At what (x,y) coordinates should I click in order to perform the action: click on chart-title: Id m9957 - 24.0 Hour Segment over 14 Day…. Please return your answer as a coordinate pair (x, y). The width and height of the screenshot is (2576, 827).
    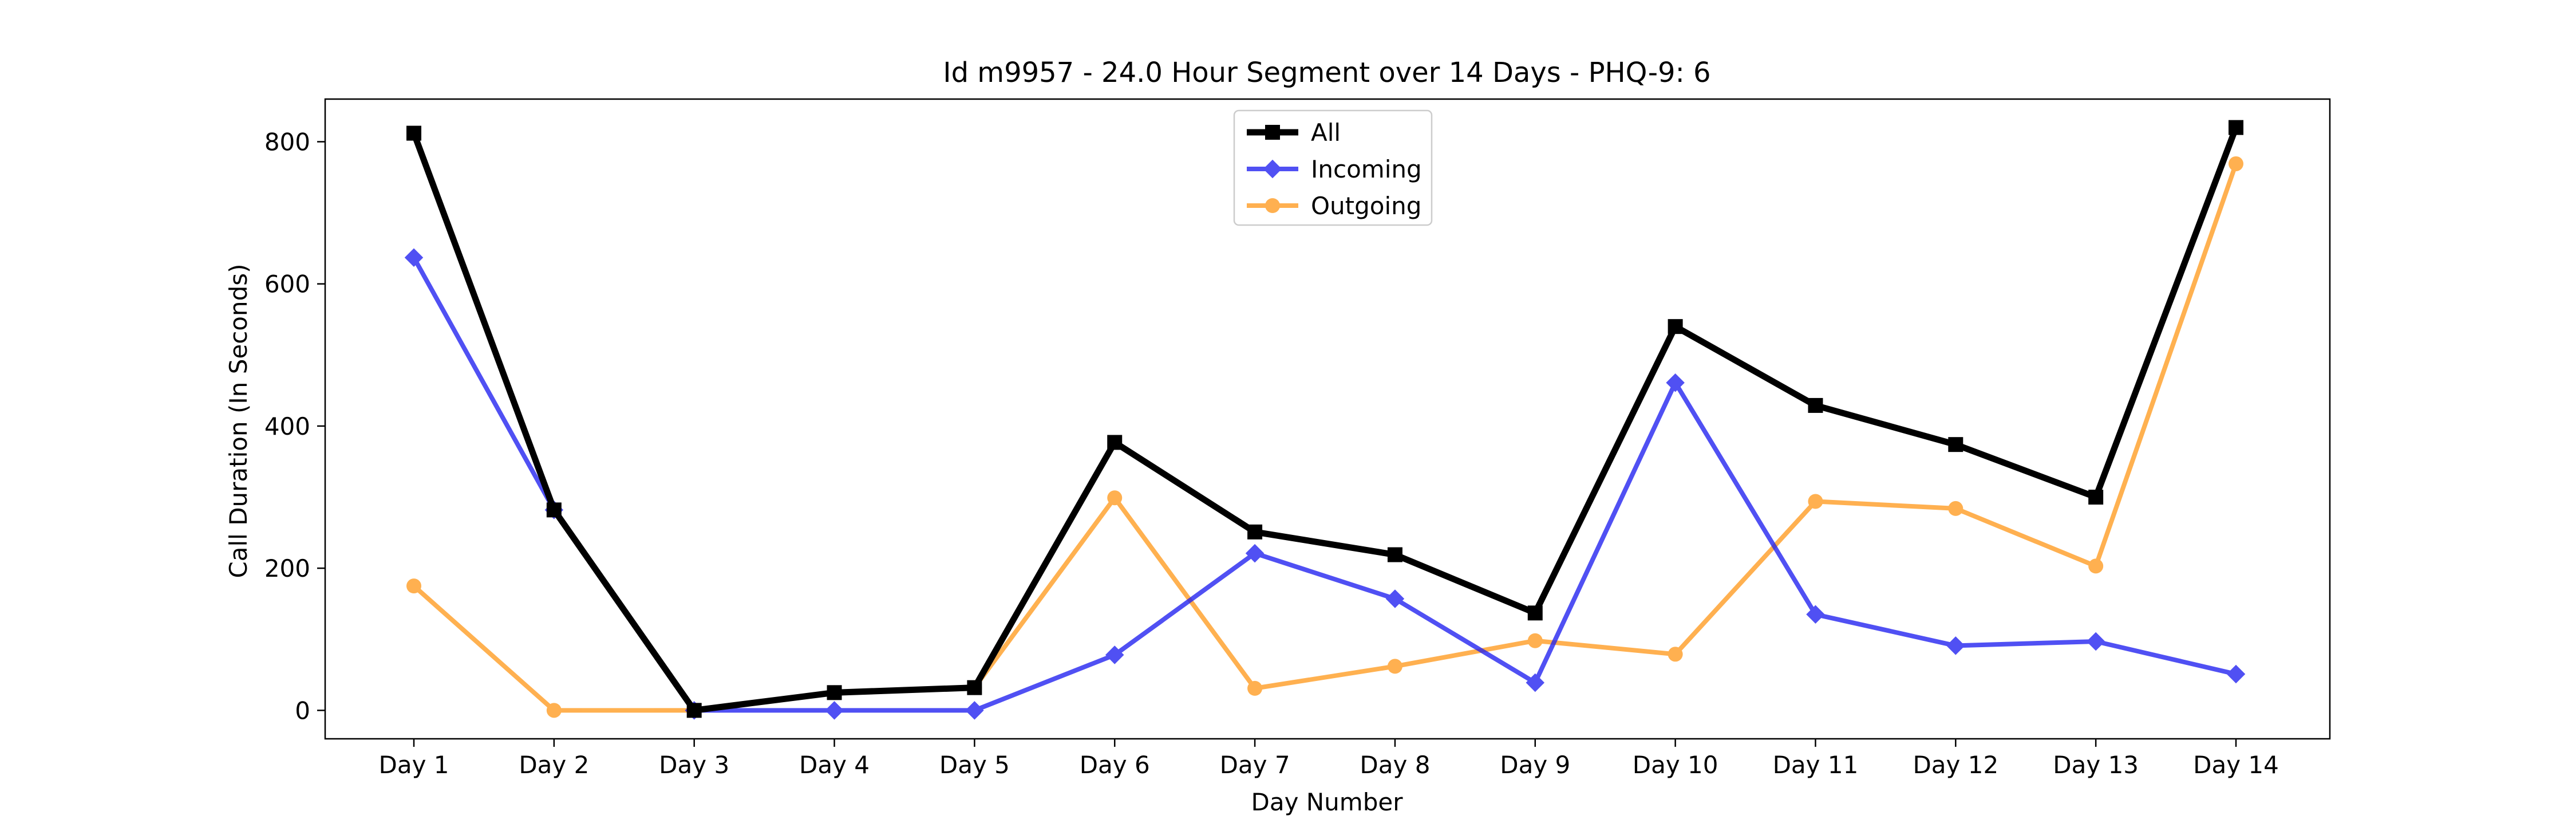
    Looking at the image, I should click on (1326, 73).